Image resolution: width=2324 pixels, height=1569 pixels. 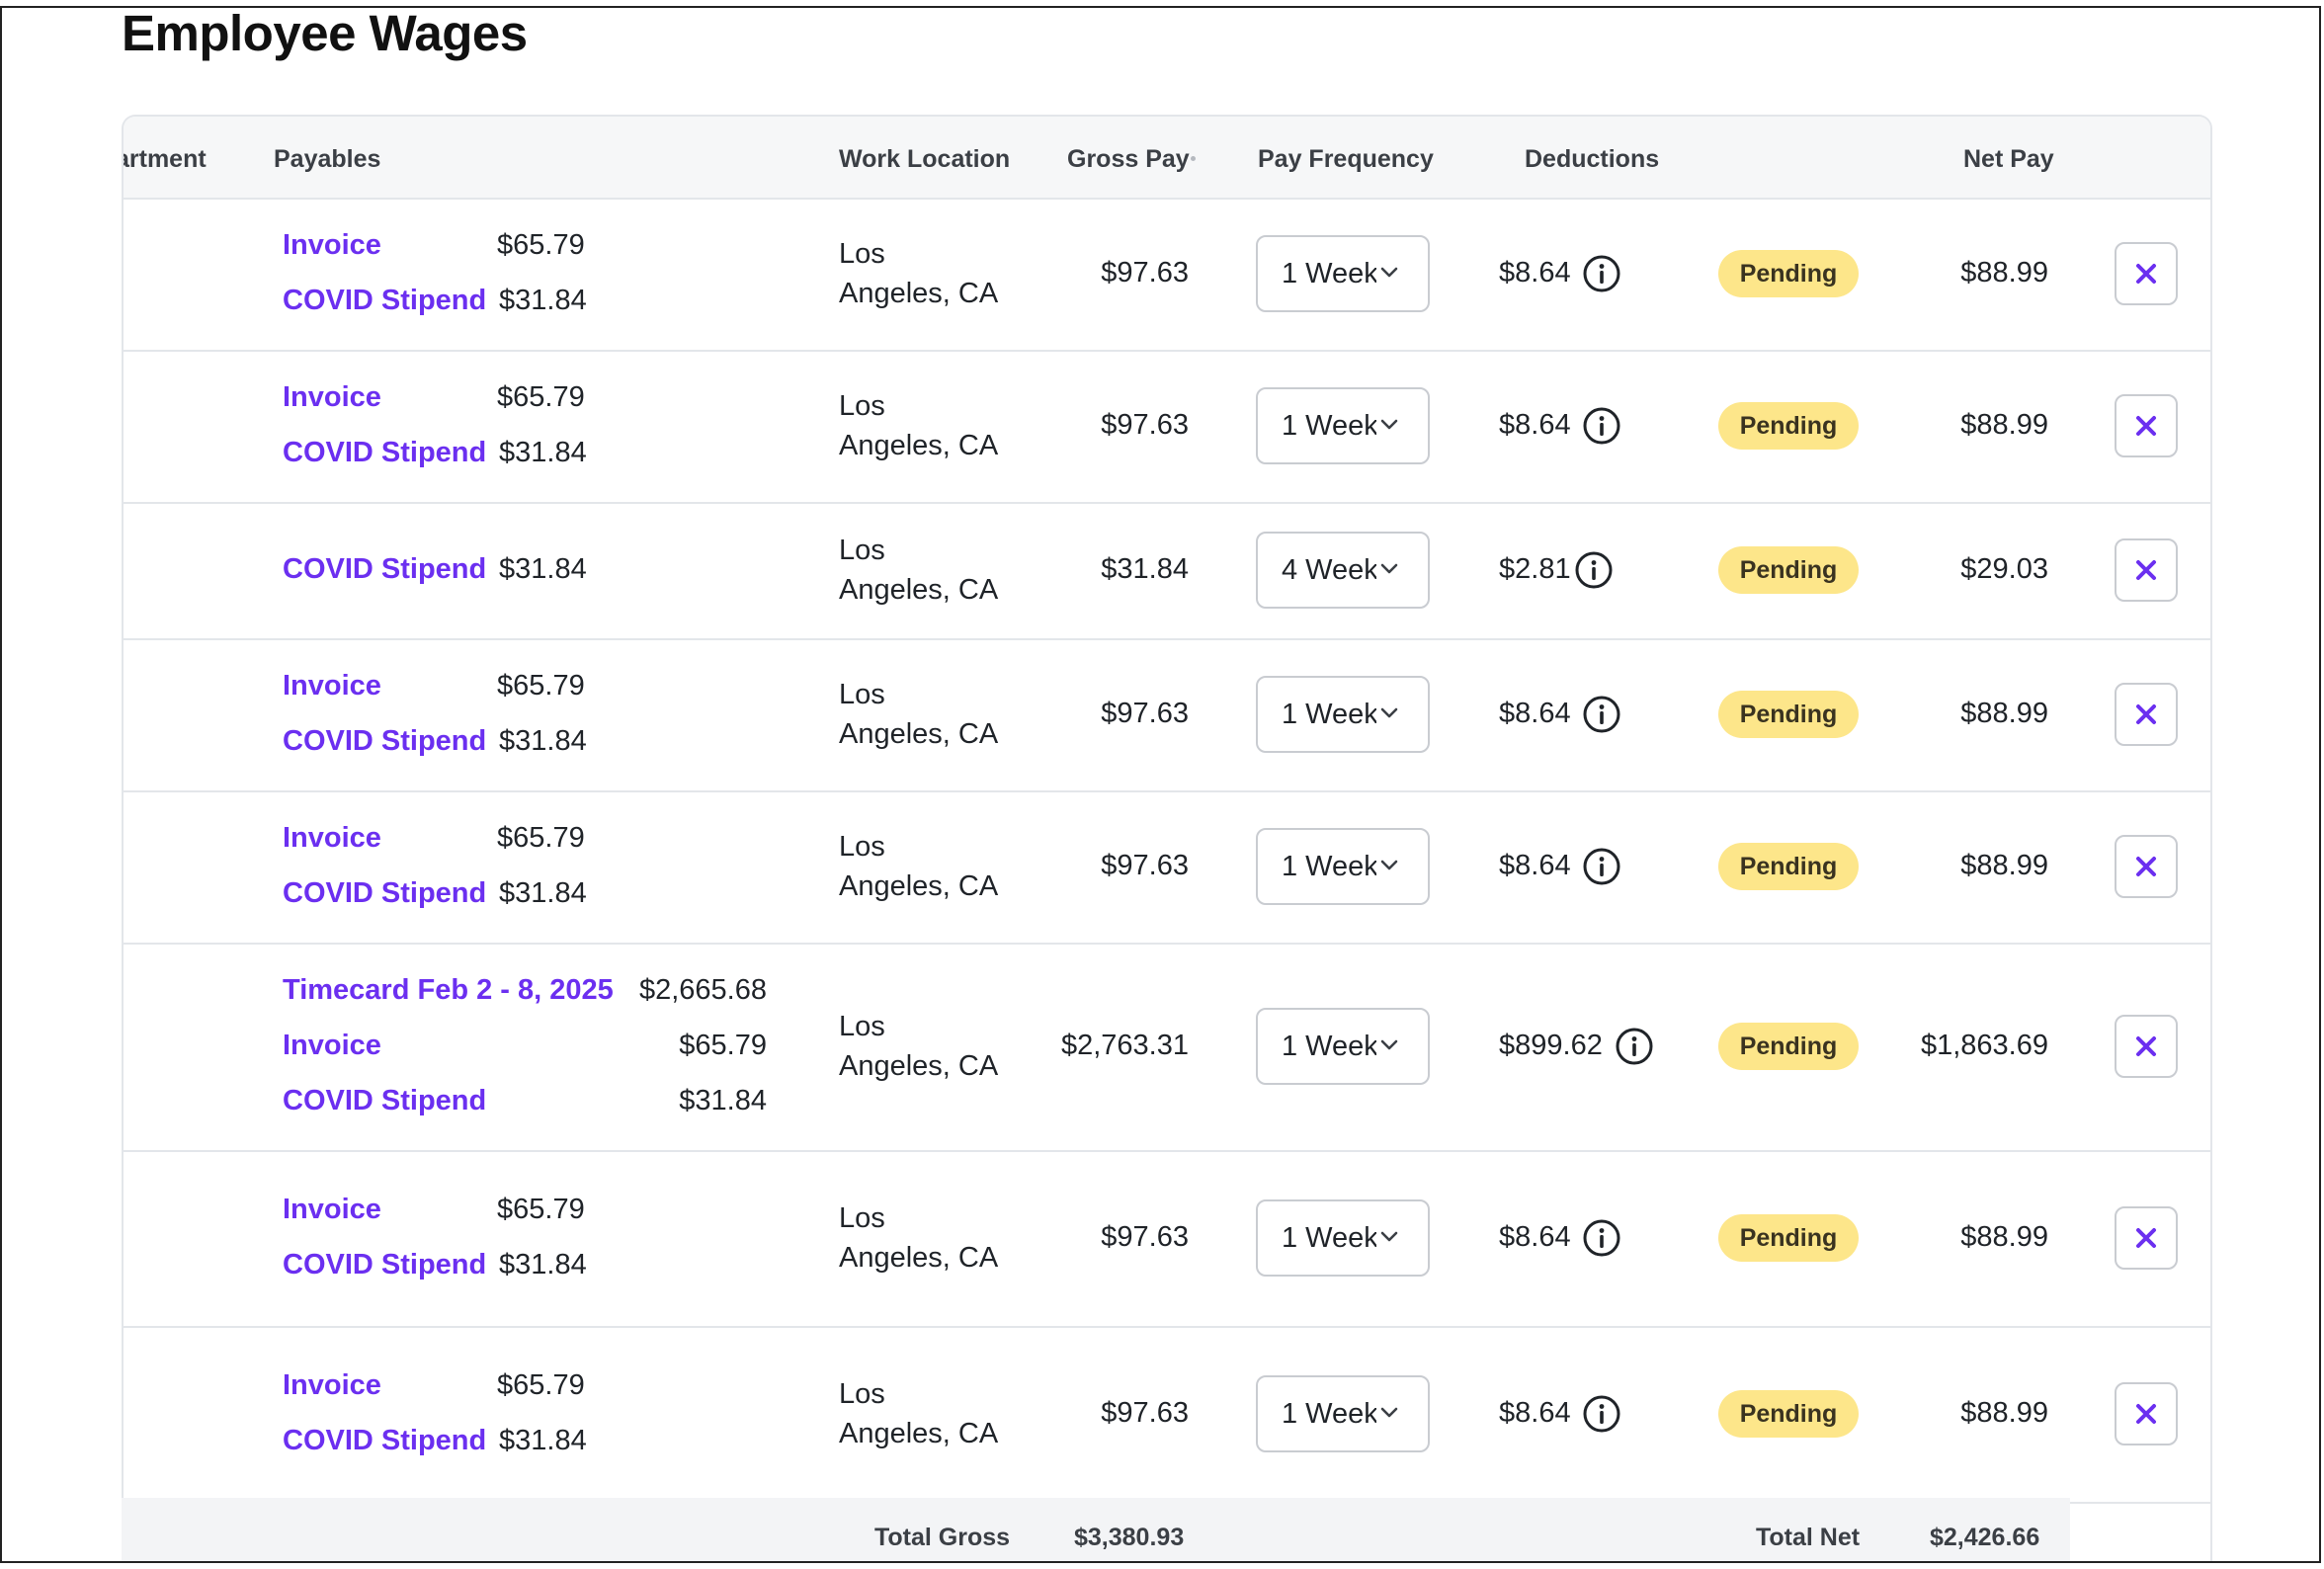 What do you see at coordinates (1128, 159) in the screenshot?
I see `col-header-gross-pay: Gross Pay` at bounding box center [1128, 159].